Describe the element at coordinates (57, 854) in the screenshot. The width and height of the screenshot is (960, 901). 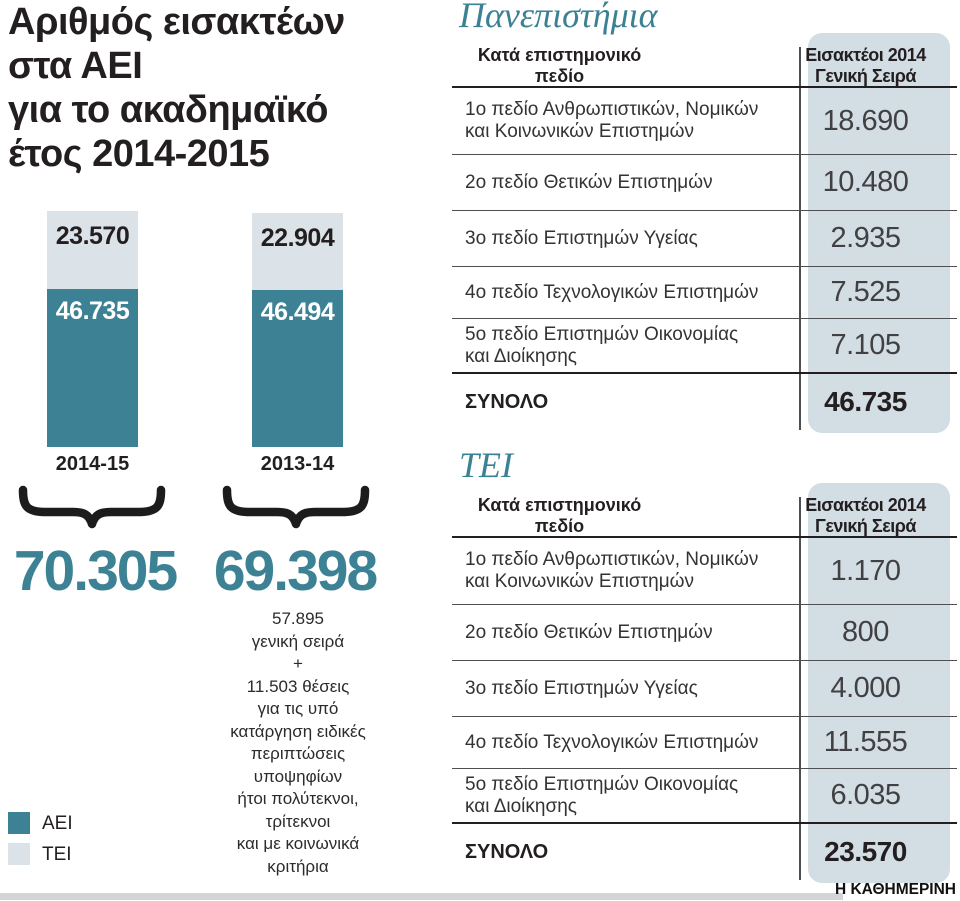
I see `legend-label-tei: ΤΕΙ` at that location.